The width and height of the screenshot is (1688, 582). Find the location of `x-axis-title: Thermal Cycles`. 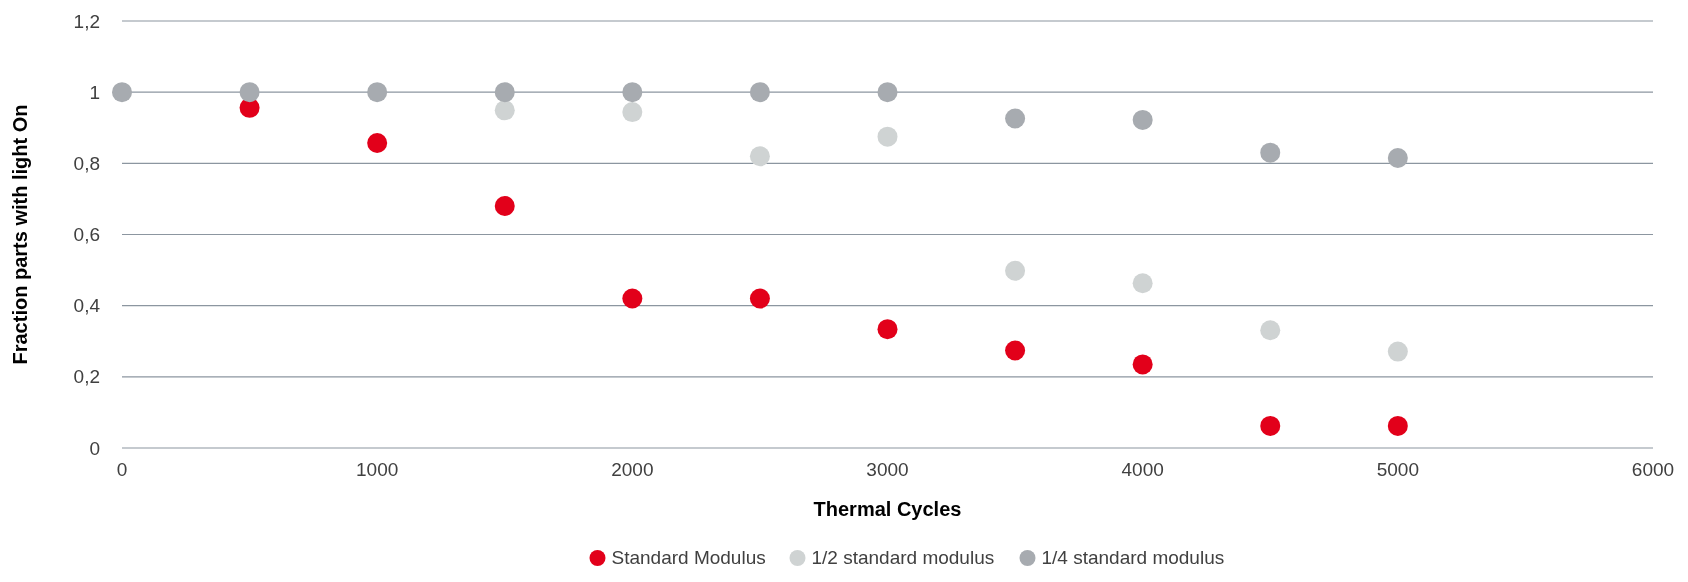

x-axis-title: Thermal Cycles is located at coordinates (887, 509).